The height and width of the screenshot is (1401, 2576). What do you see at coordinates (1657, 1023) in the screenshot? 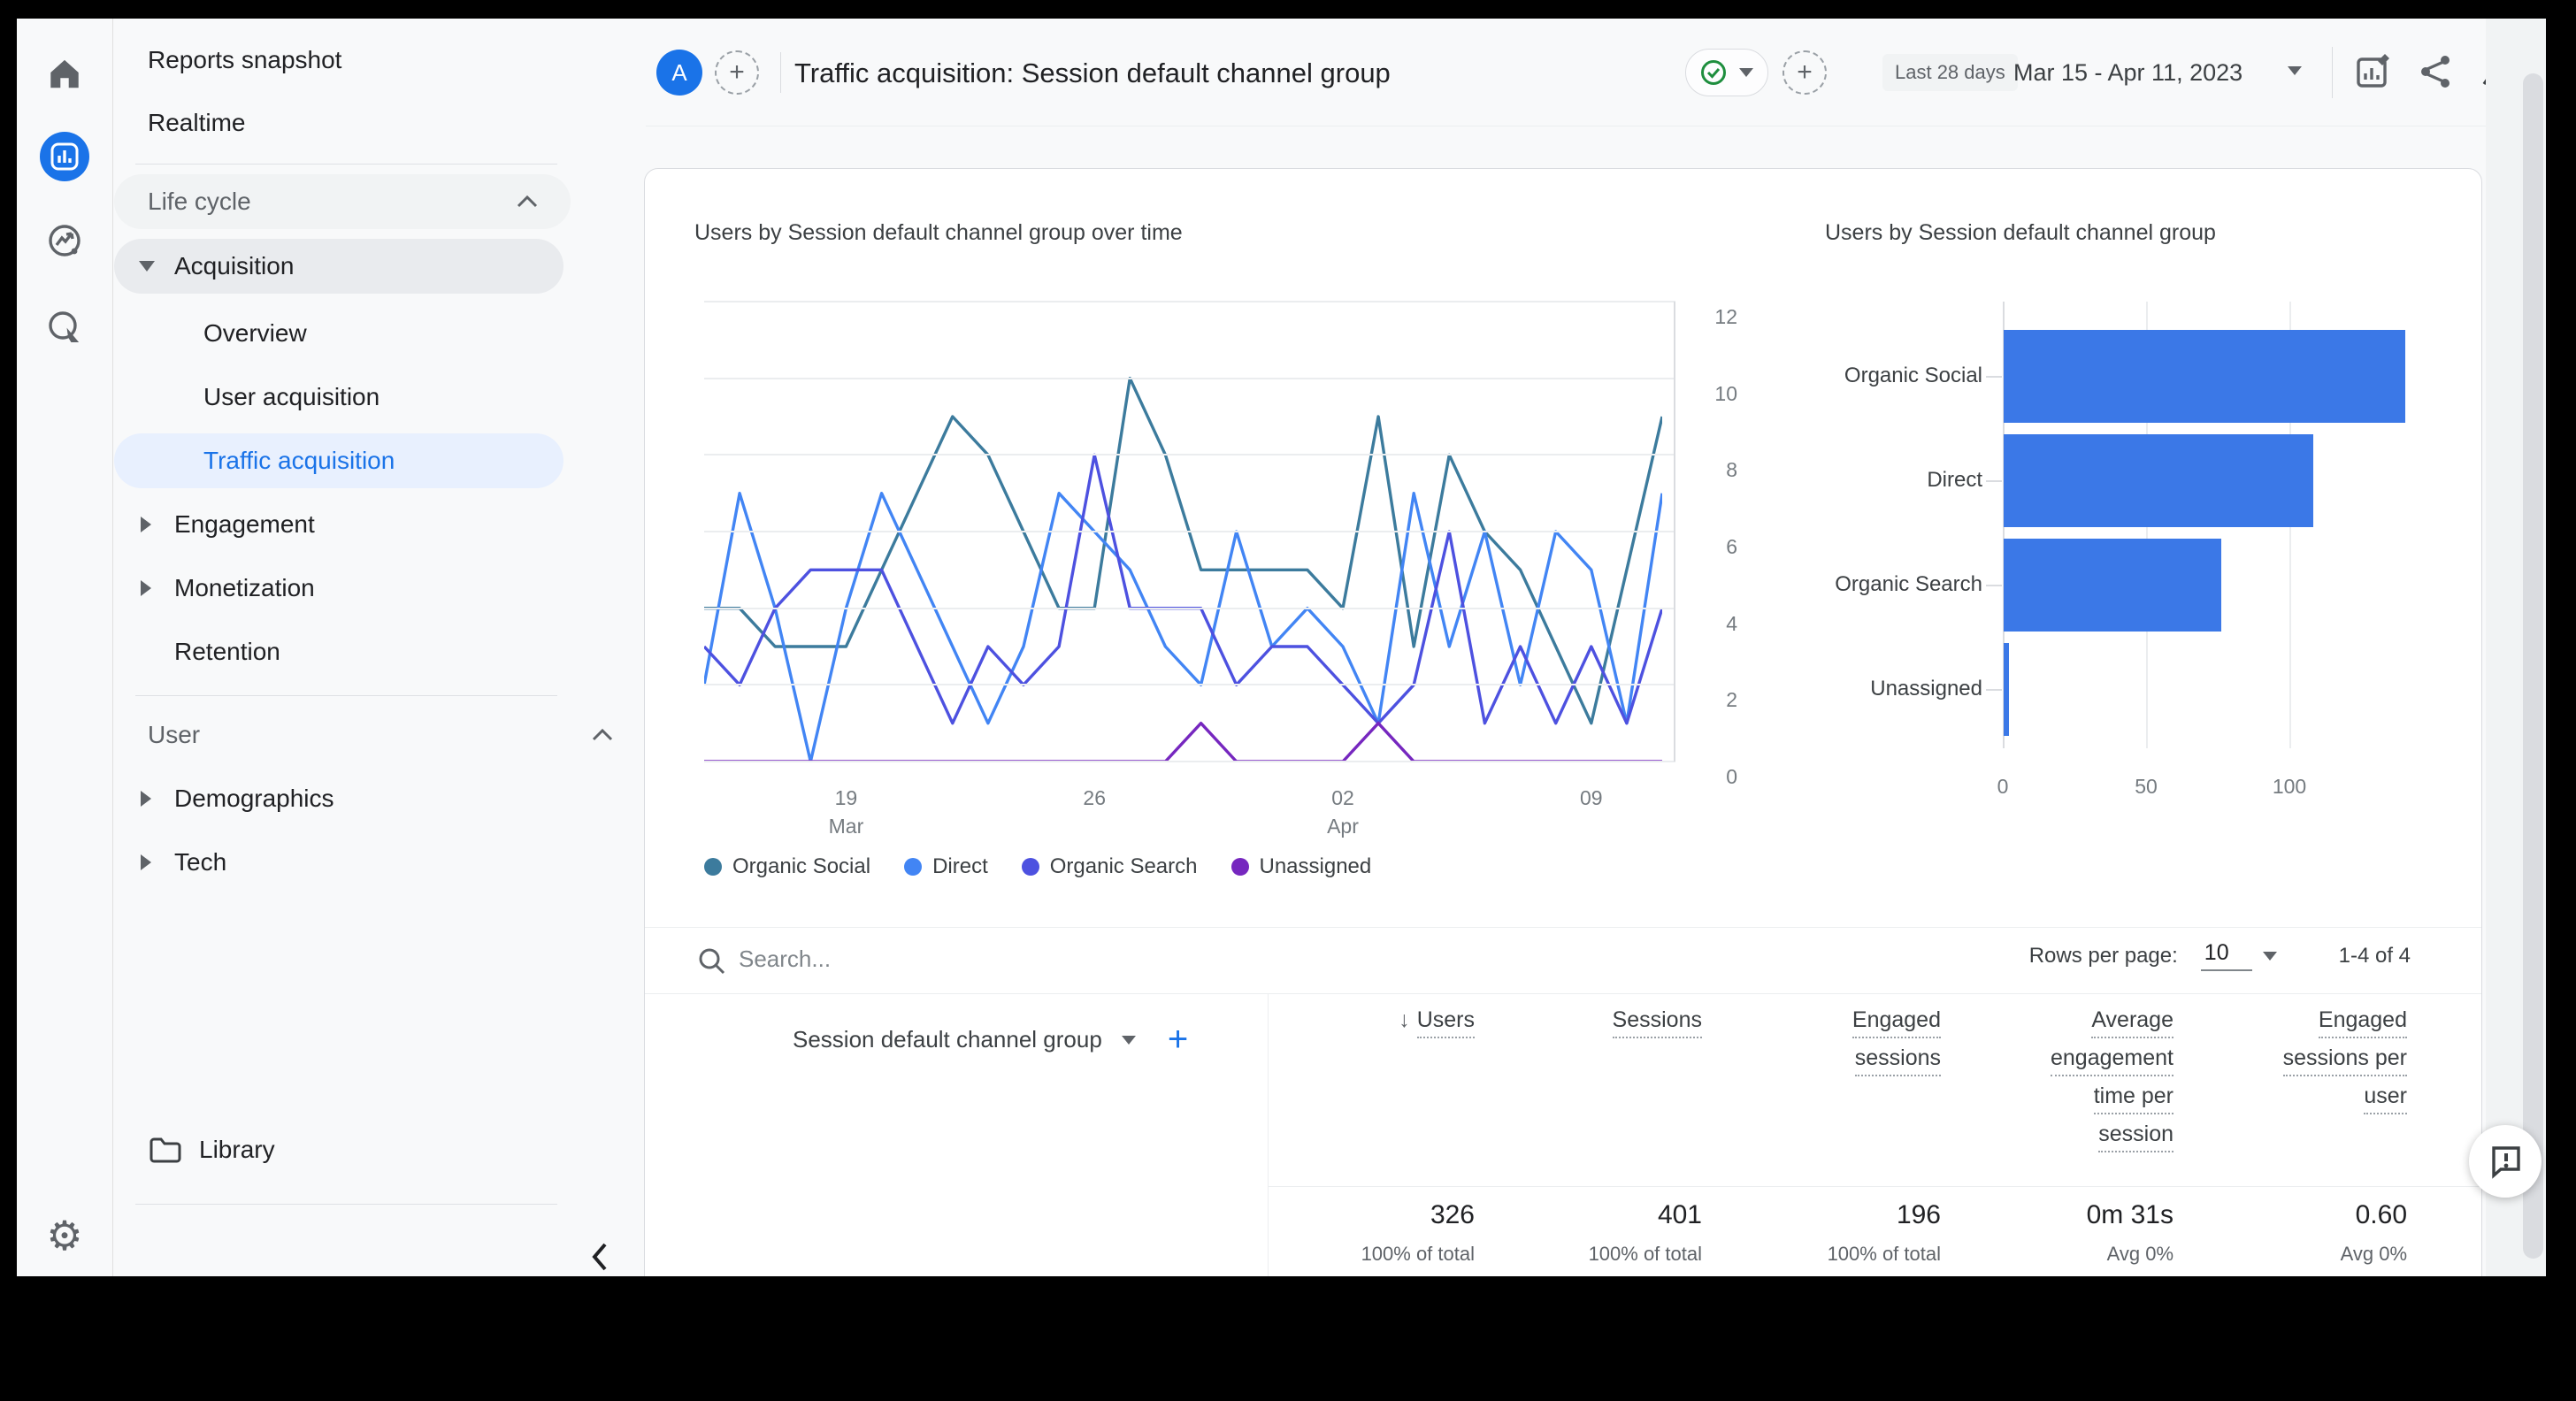
I see `metric-header-line: Sessions` at bounding box center [1657, 1023].